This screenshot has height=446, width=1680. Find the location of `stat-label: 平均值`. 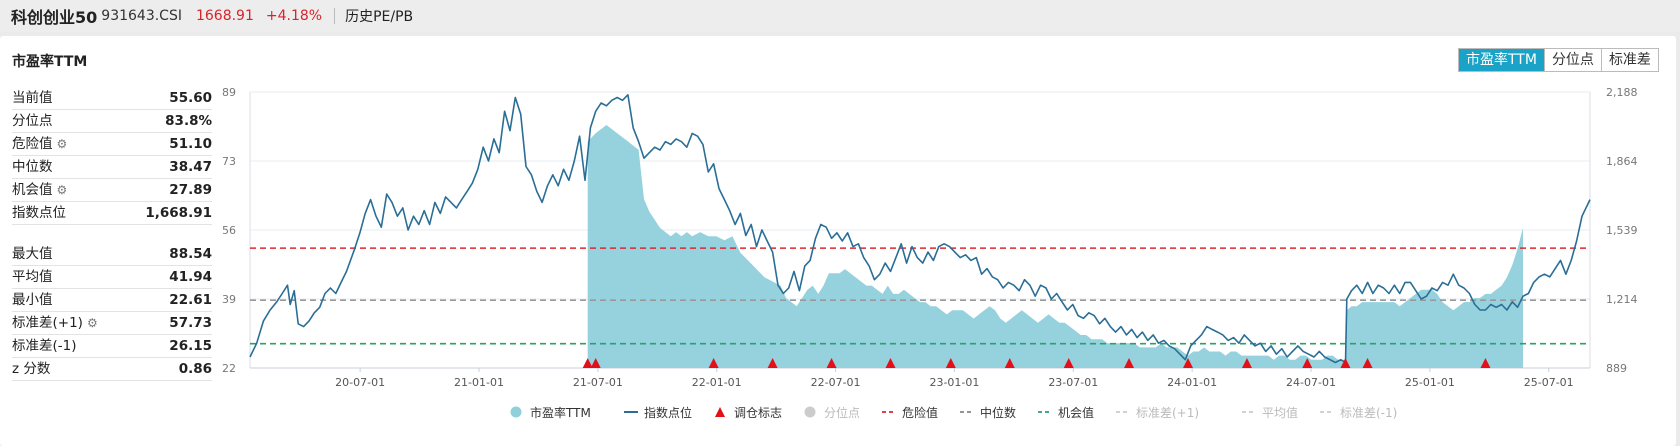

stat-label: 平均值 is located at coordinates (32, 277).